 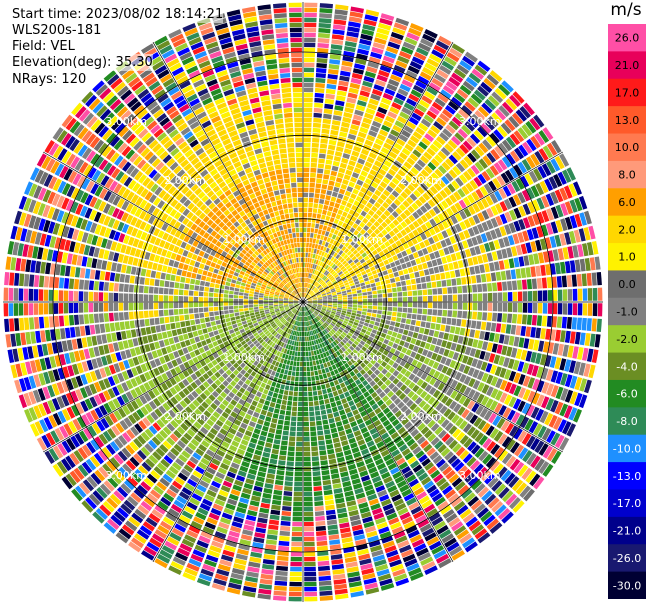 I want to click on colorbar-tick-label: 26.0, so click(x=627, y=38).